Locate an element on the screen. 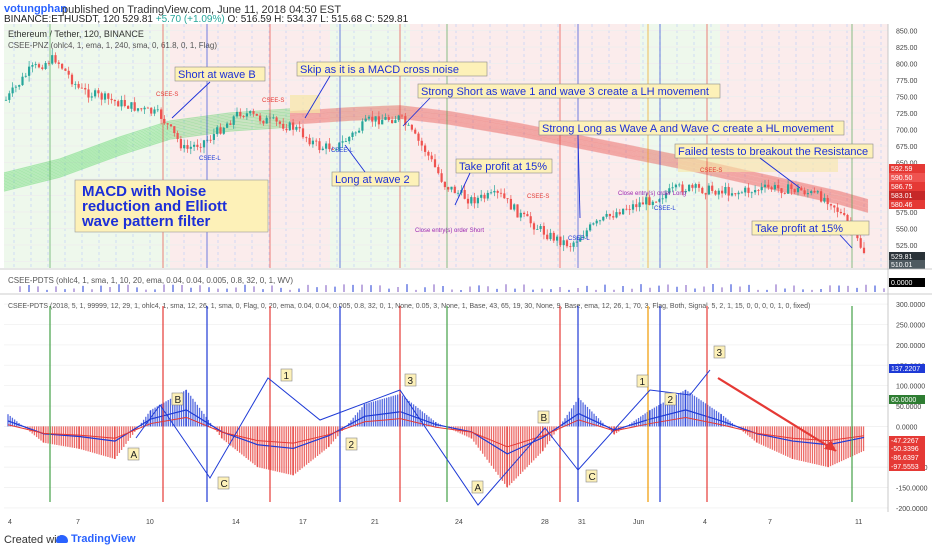 This screenshot has width=932, height=550. author-name: votungphan is located at coordinates (35, 9).